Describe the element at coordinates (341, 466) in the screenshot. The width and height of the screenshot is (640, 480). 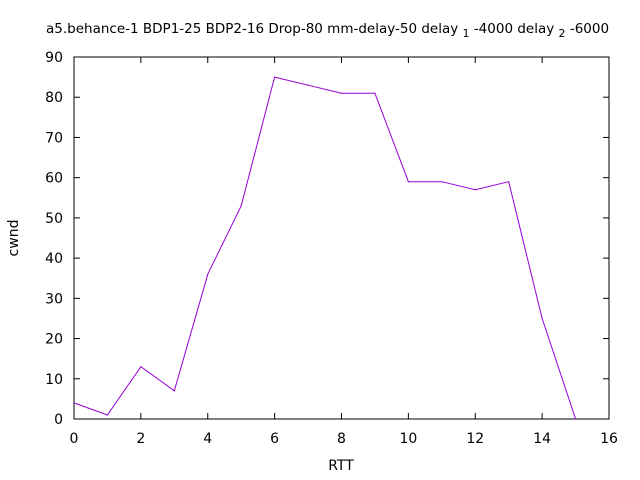
I see `x-axis-label: RTT` at that location.